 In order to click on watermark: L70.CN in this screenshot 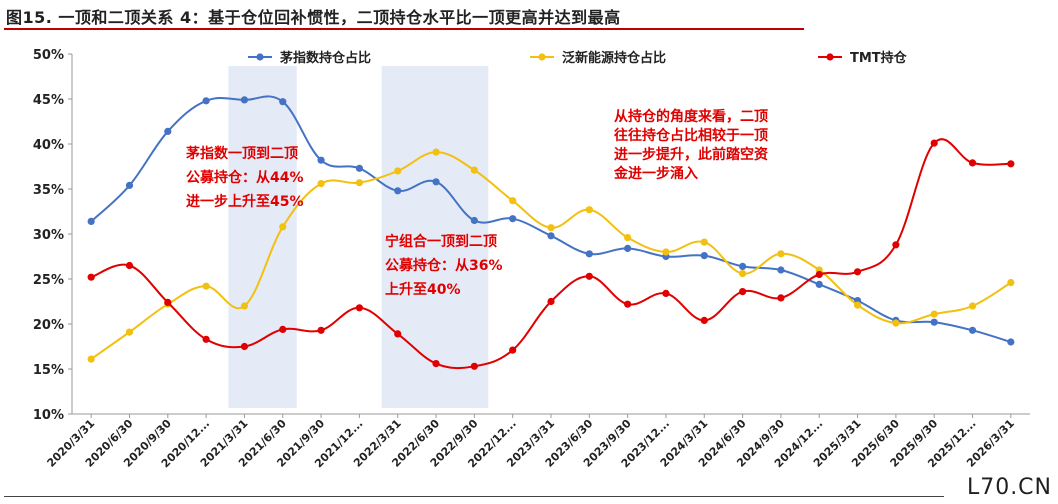, I will do `click(1009, 487)`.